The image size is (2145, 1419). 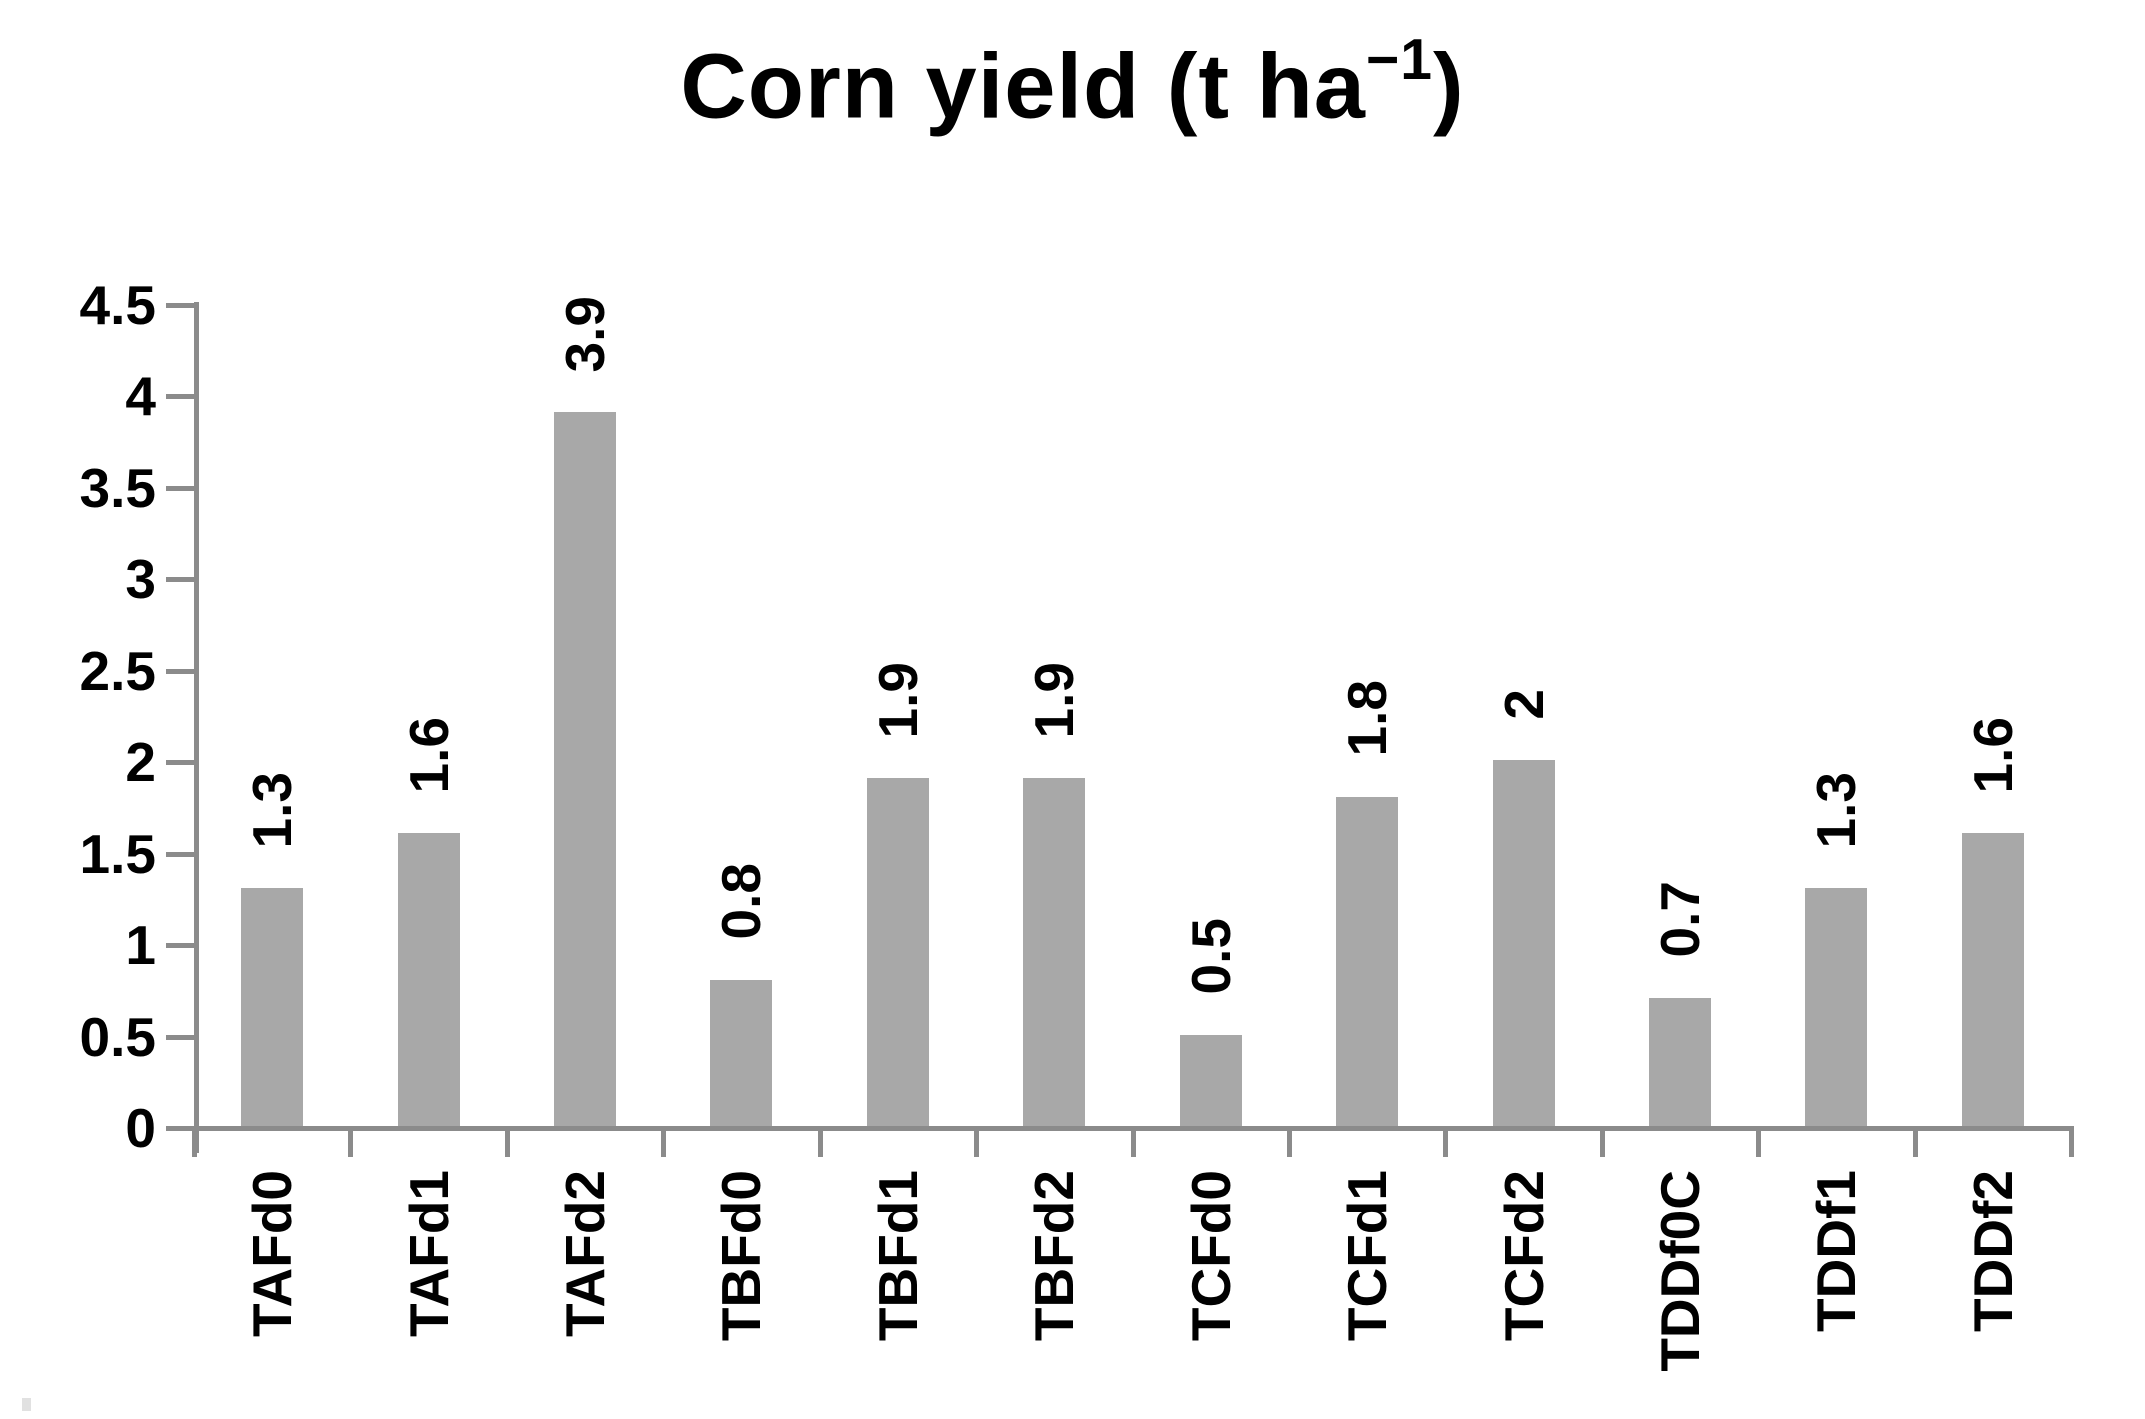 I want to click on chart-title-superscript: −1, so click(x=1399, y=60).